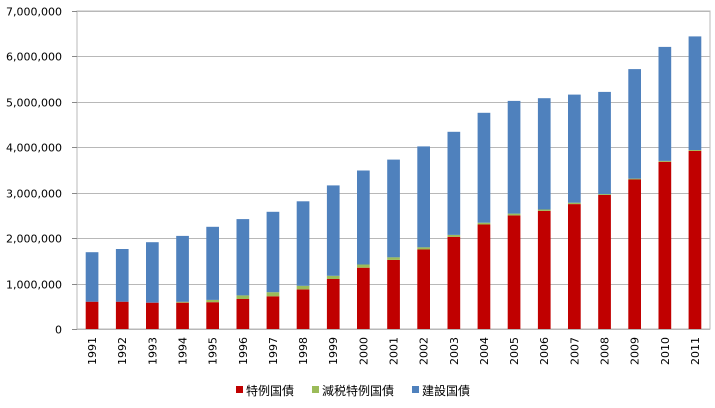 This screenshot has height=408, width=715. I want to click on x-tick-label: 2010, so click(665, 351).